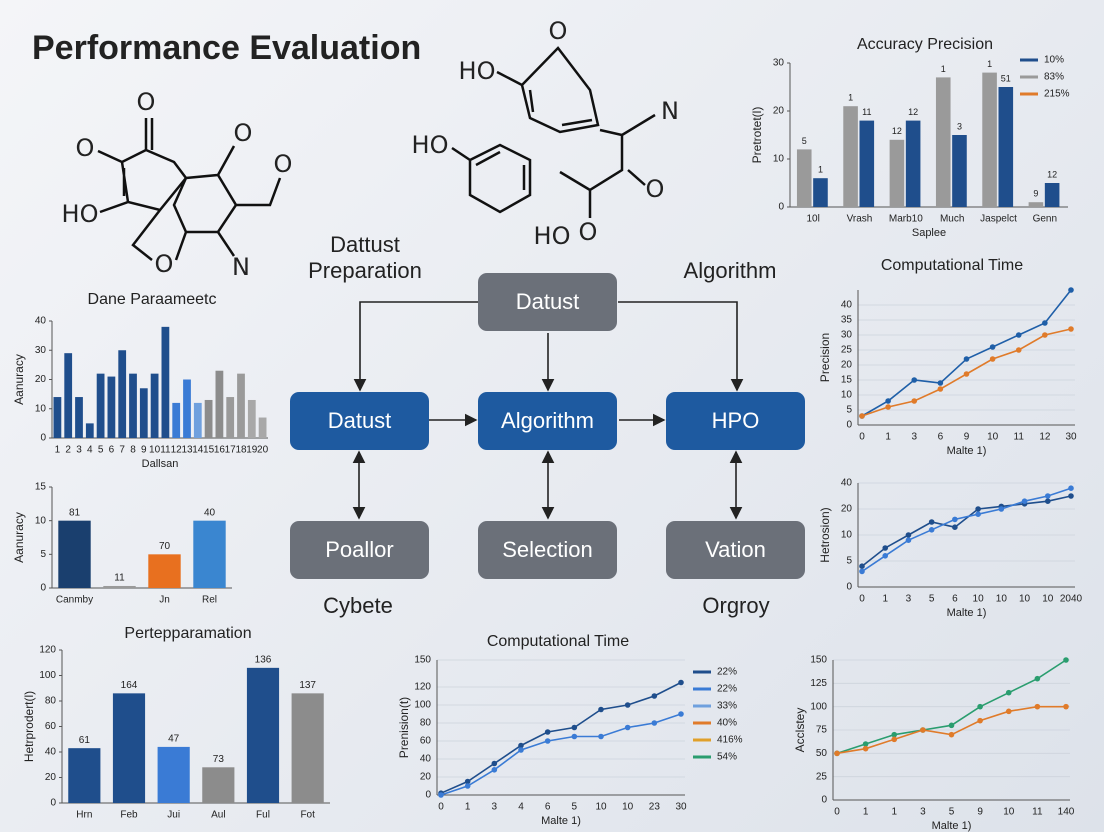  What do you see at coordinates (866, 112) in the screenshot?
I see `bar-annotation: 11` at bounding box center [866, 112].